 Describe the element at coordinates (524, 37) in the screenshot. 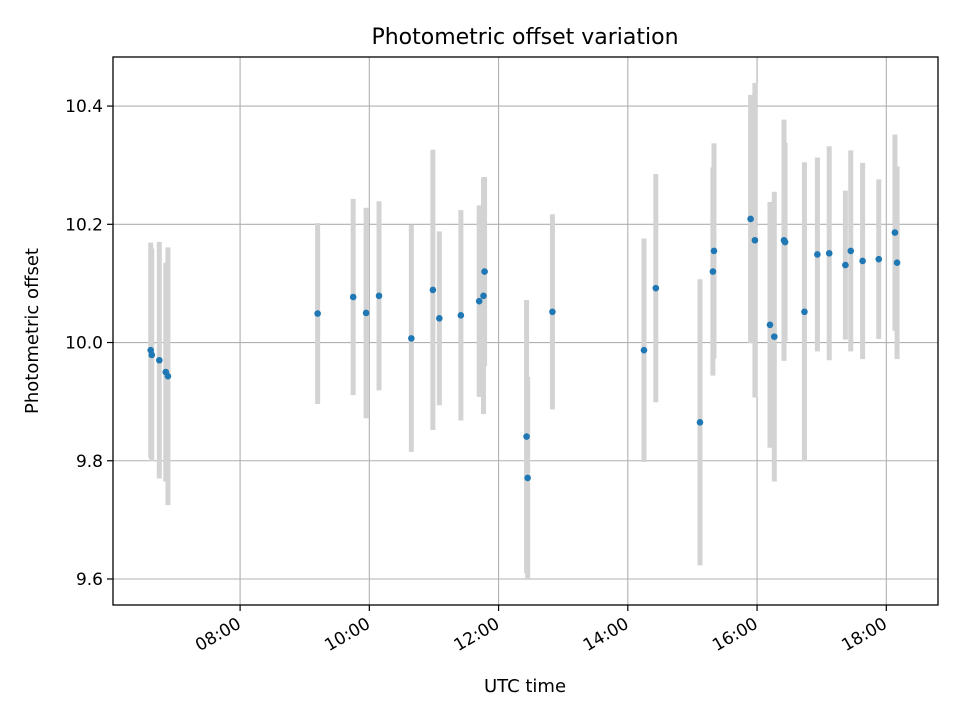

I see `chart-title: Photometric offset variation` at that location.